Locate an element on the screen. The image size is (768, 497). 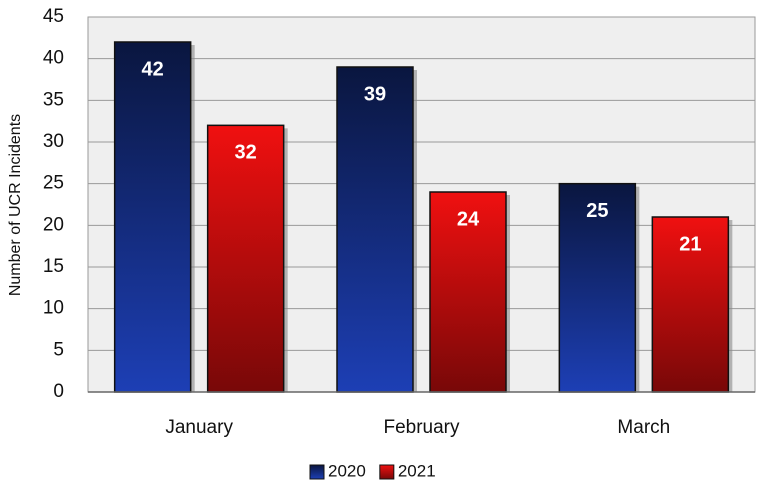
x-tick-label: January is located at coordinates (199, 427).